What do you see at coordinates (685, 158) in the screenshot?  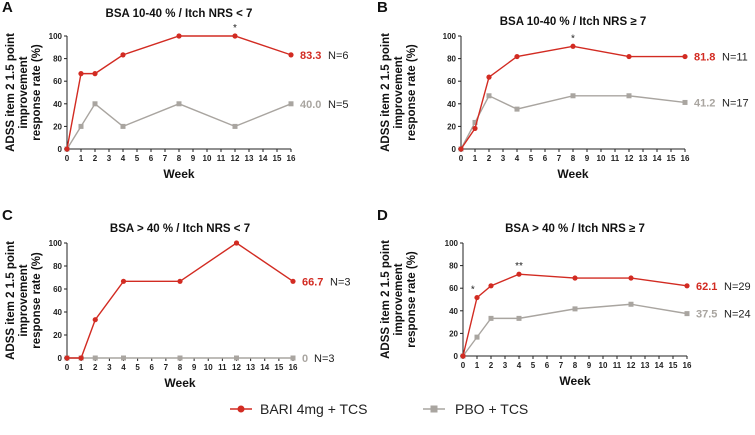 I see `x-tick-label: 16` at bounding box center [685, 158].